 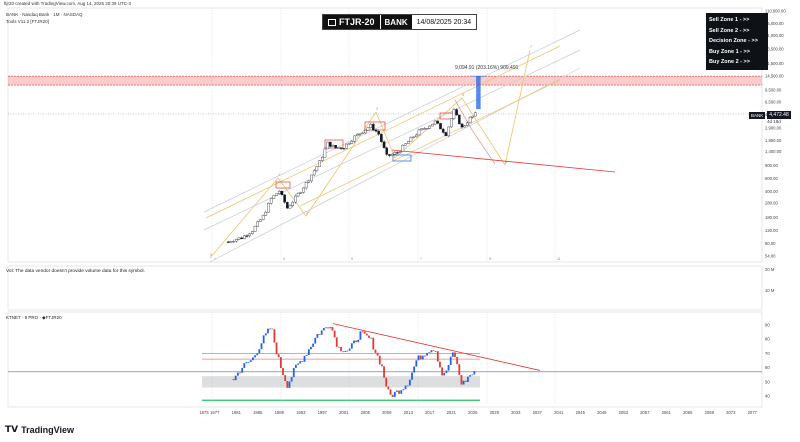 What do you see at coordinates (475, 132) in the screenshot?
I see `red-projection-path` at bounding box center [475, 132].